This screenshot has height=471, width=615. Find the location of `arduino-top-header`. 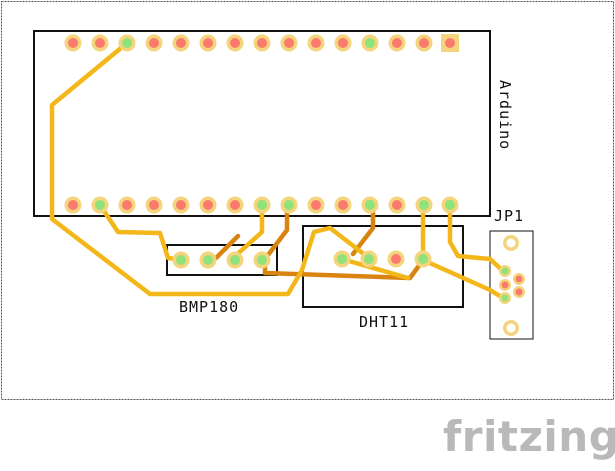

arduino-top-header is located at coordinates (262, 43).